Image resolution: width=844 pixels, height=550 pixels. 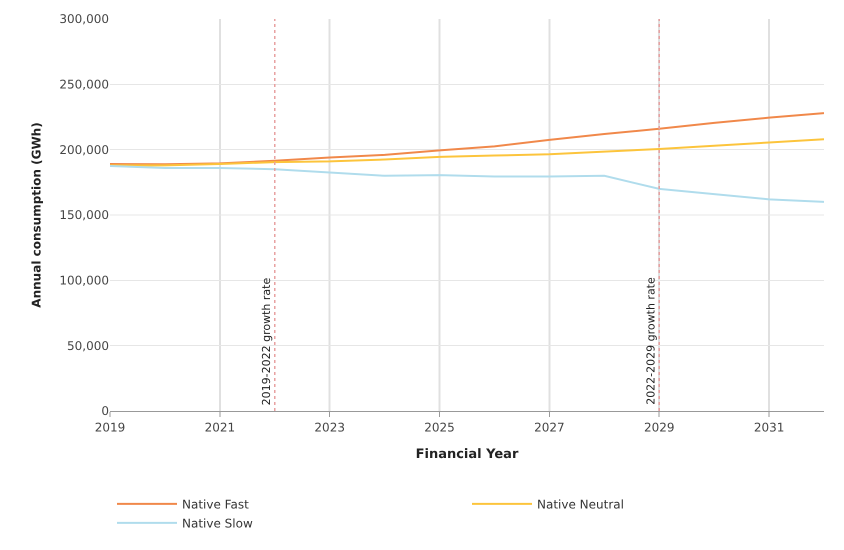 I want to click on y-tick-label: 0, so click(x=105, y=411).